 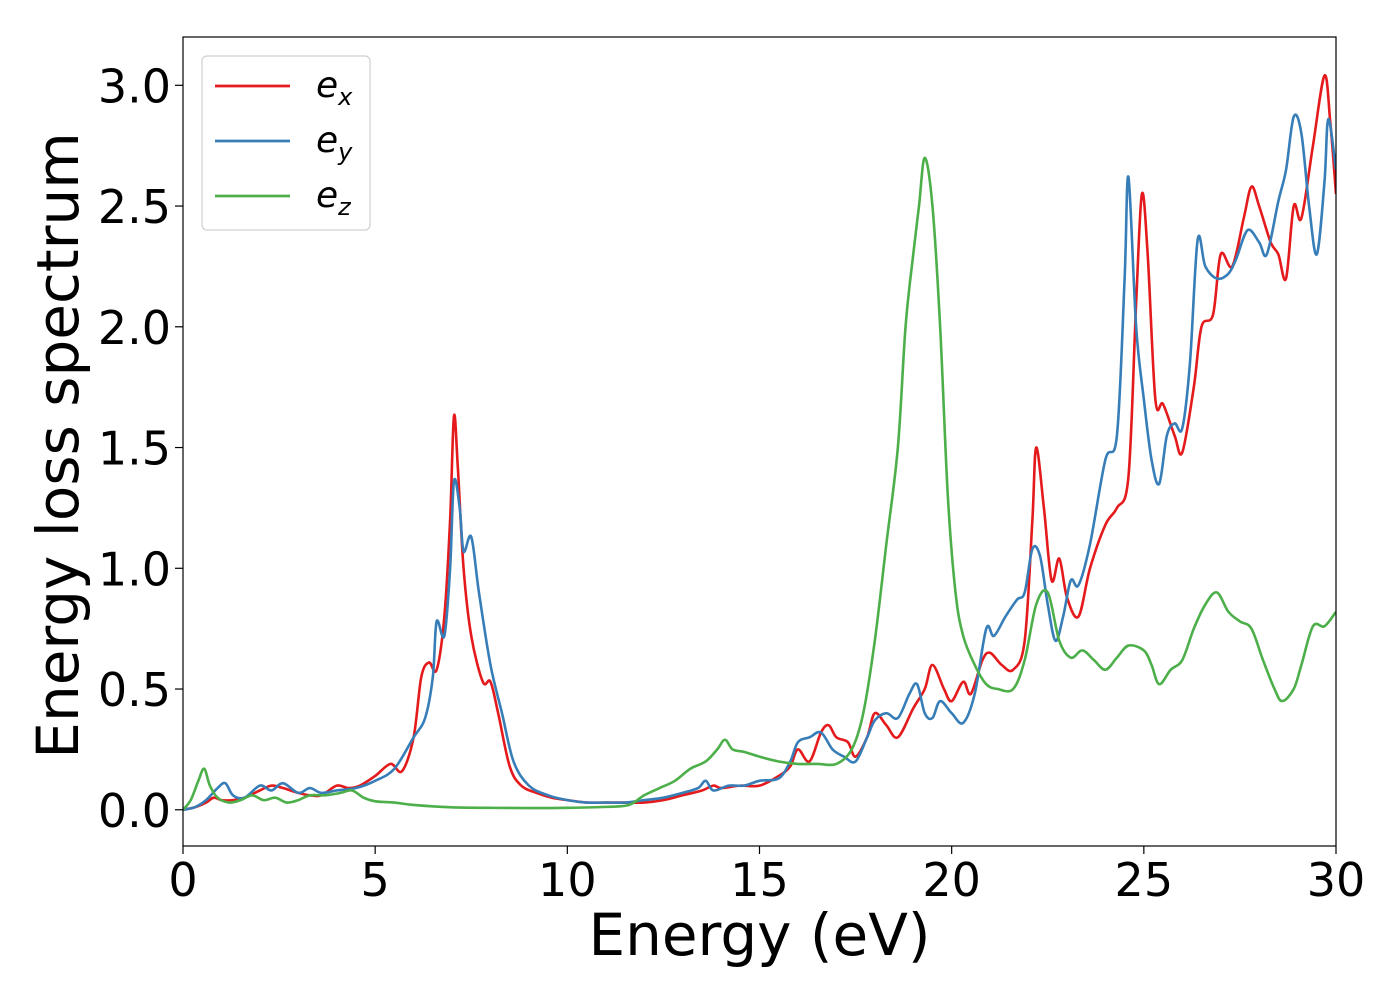 What do you see at coordinates (134, 328) in the screenshot?
I see `y-tick-label: 2.0` at bounding box center [134, 328].